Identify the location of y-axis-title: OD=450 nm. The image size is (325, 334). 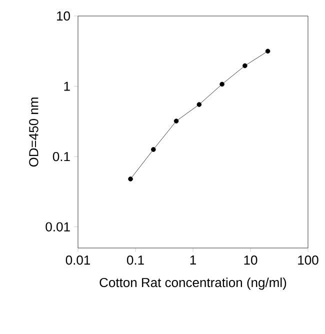
(33, 132).